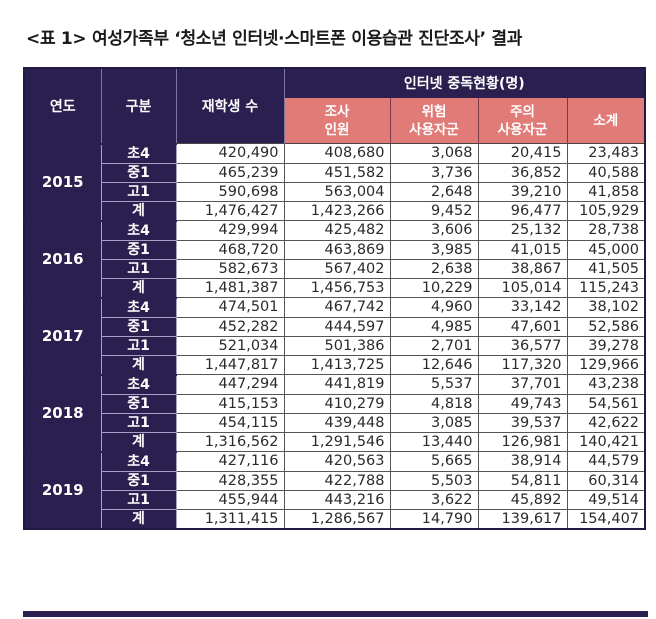  What do you see at coordinates (63, 181) in the screenshot?
I see `year-cell: 2015` at bounding box center [63, 181].